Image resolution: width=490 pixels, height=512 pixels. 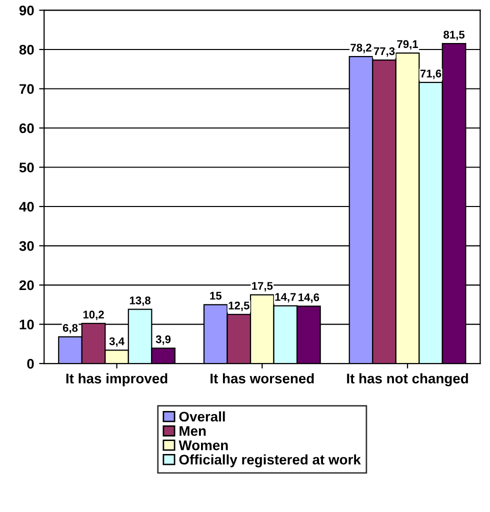 I want to click on data-label: 3,9, so click(x=163, y=340).